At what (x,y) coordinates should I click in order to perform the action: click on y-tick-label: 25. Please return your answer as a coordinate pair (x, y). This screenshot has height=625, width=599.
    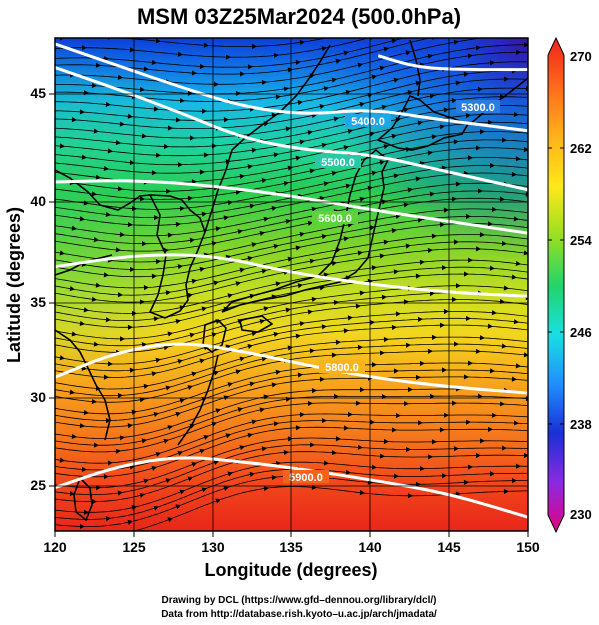
    Looking at the image, I should click on (38, 485).